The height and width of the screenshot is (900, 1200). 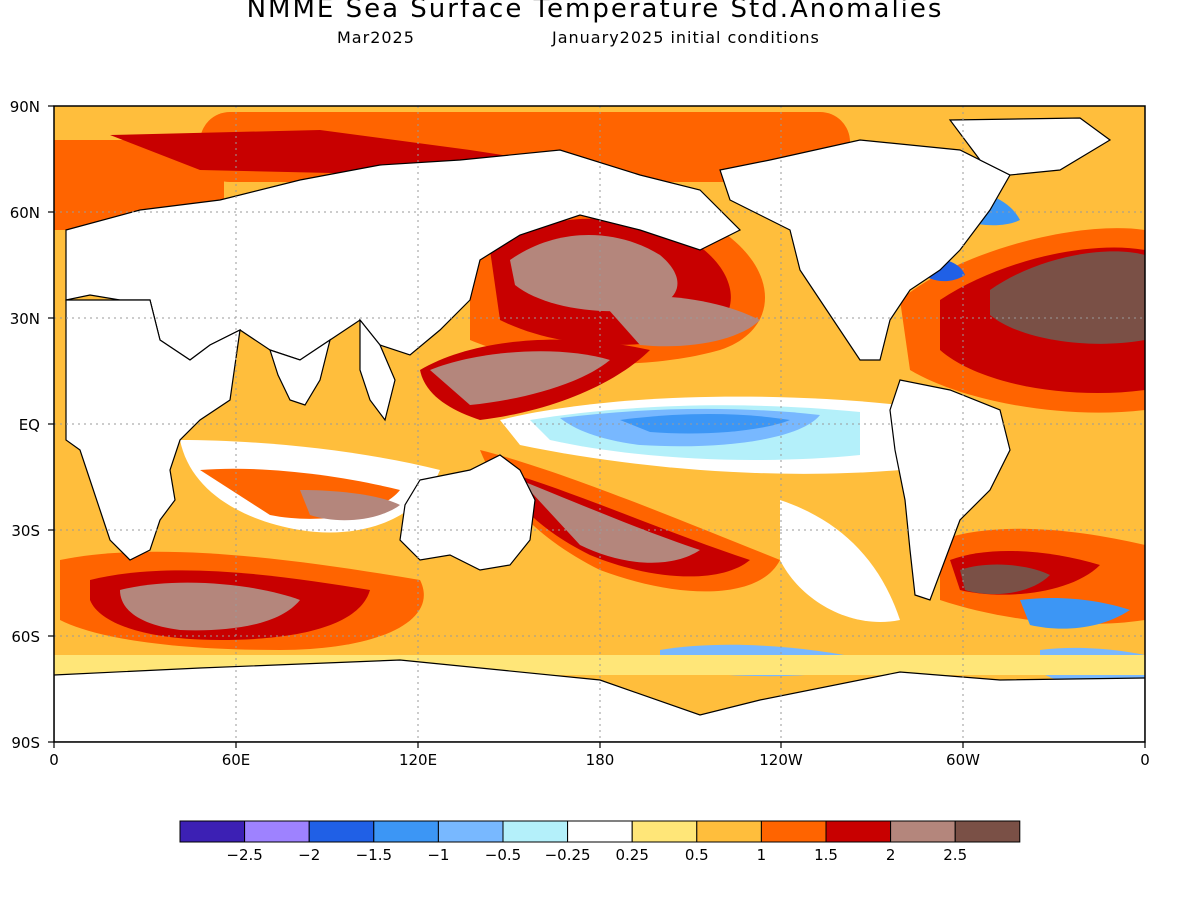 I want to click on lon-label: 60W, so click(x=963, y=760).